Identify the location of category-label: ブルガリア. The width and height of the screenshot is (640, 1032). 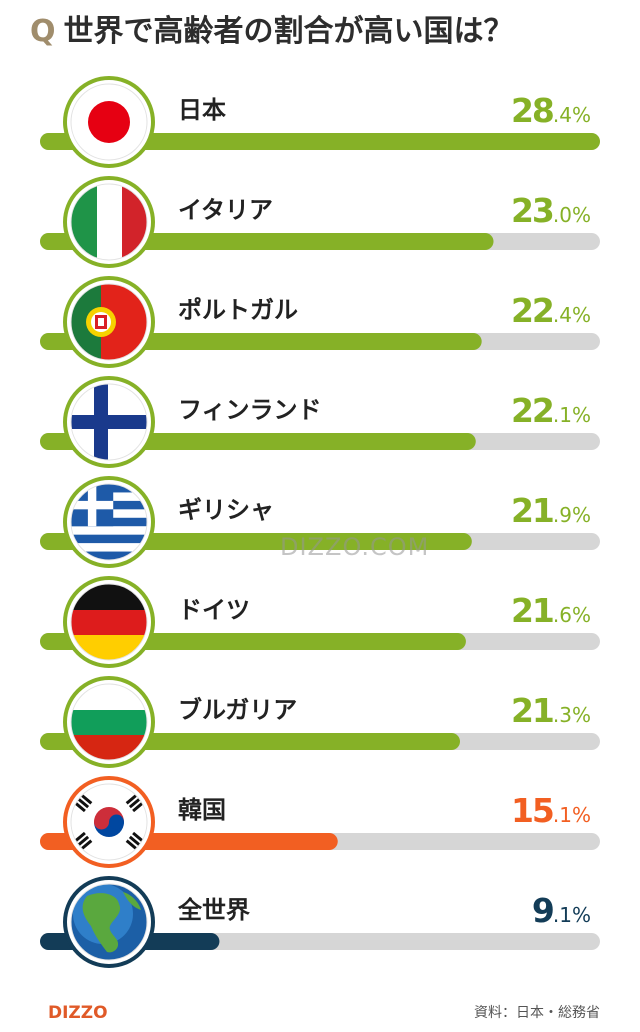
(237, 710).